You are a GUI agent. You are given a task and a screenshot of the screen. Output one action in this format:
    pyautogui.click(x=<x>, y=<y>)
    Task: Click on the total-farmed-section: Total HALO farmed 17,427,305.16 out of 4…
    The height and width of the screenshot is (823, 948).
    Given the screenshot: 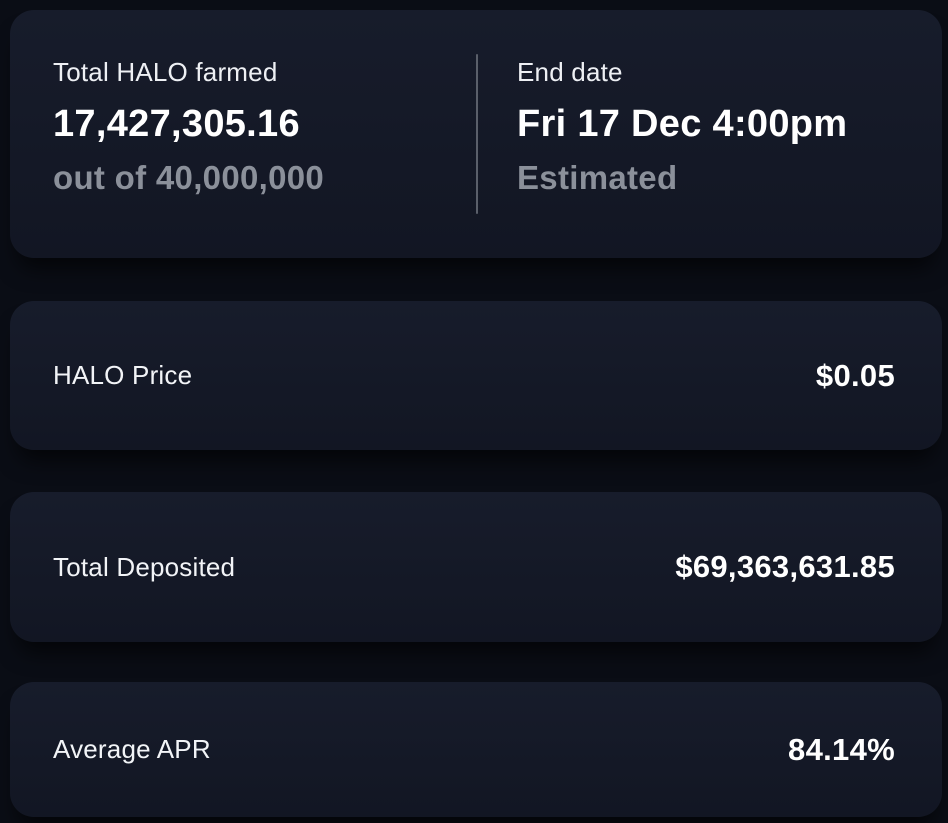 What is the action you would take?
    pyautogui.click(x=243, y=134)
    